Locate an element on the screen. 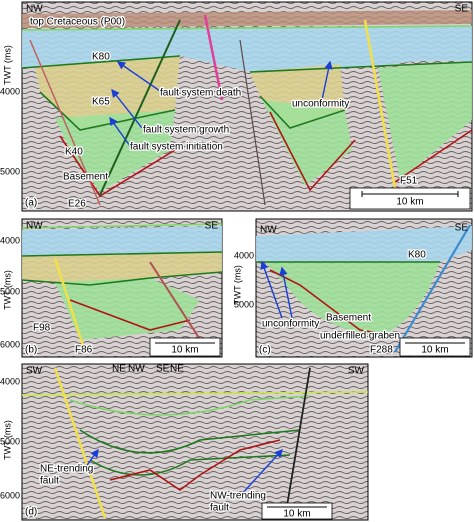 Image resolution: width=474 pixels, height=522 pixels. annotation: K40 is located at coordinates (74, 152).